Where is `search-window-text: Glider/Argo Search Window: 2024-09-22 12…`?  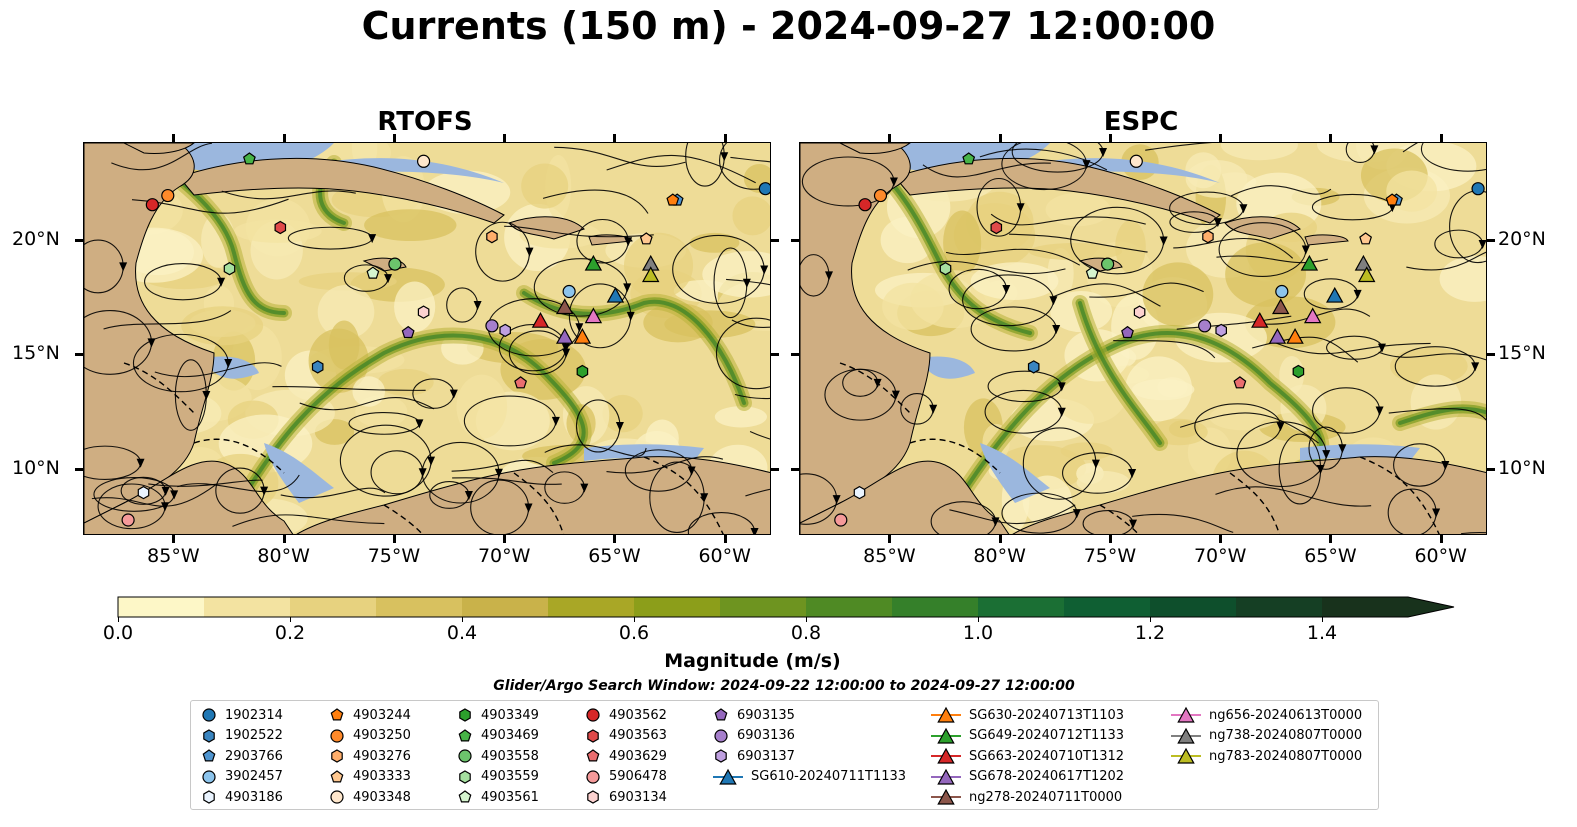 search-window-text: Glider/Argo Search Window: 2024-09-22 12… is located at coordinates (784, 686).